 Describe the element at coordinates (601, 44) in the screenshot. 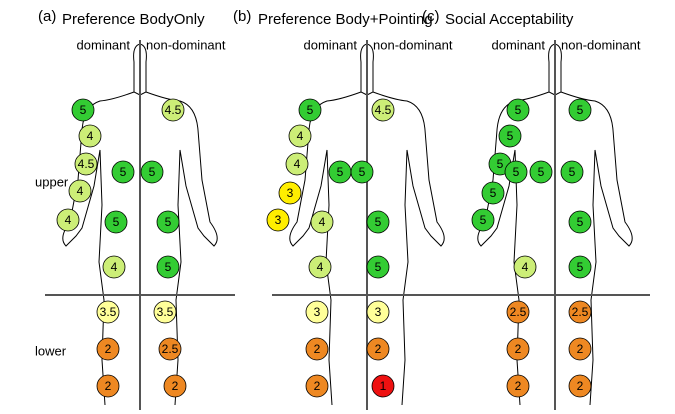

I see `column-label: non-dominant` at that location.